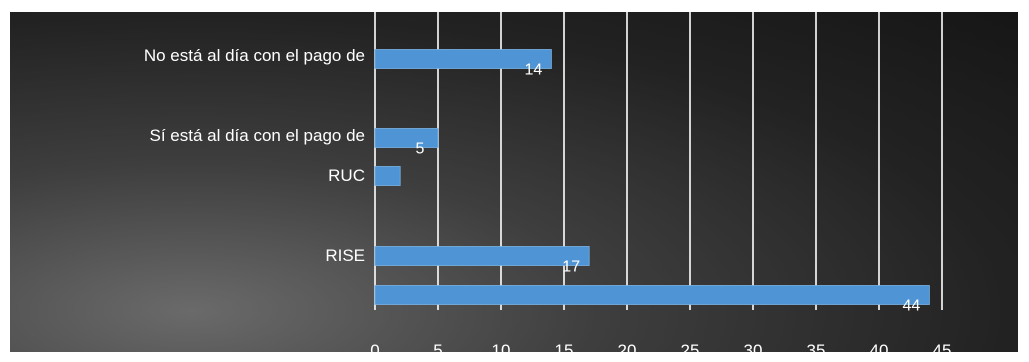  What do you see at coordinates (501, 346) in the screenshot?
I see `x-tick-label-10: 10` at bounding box center [501, 346].